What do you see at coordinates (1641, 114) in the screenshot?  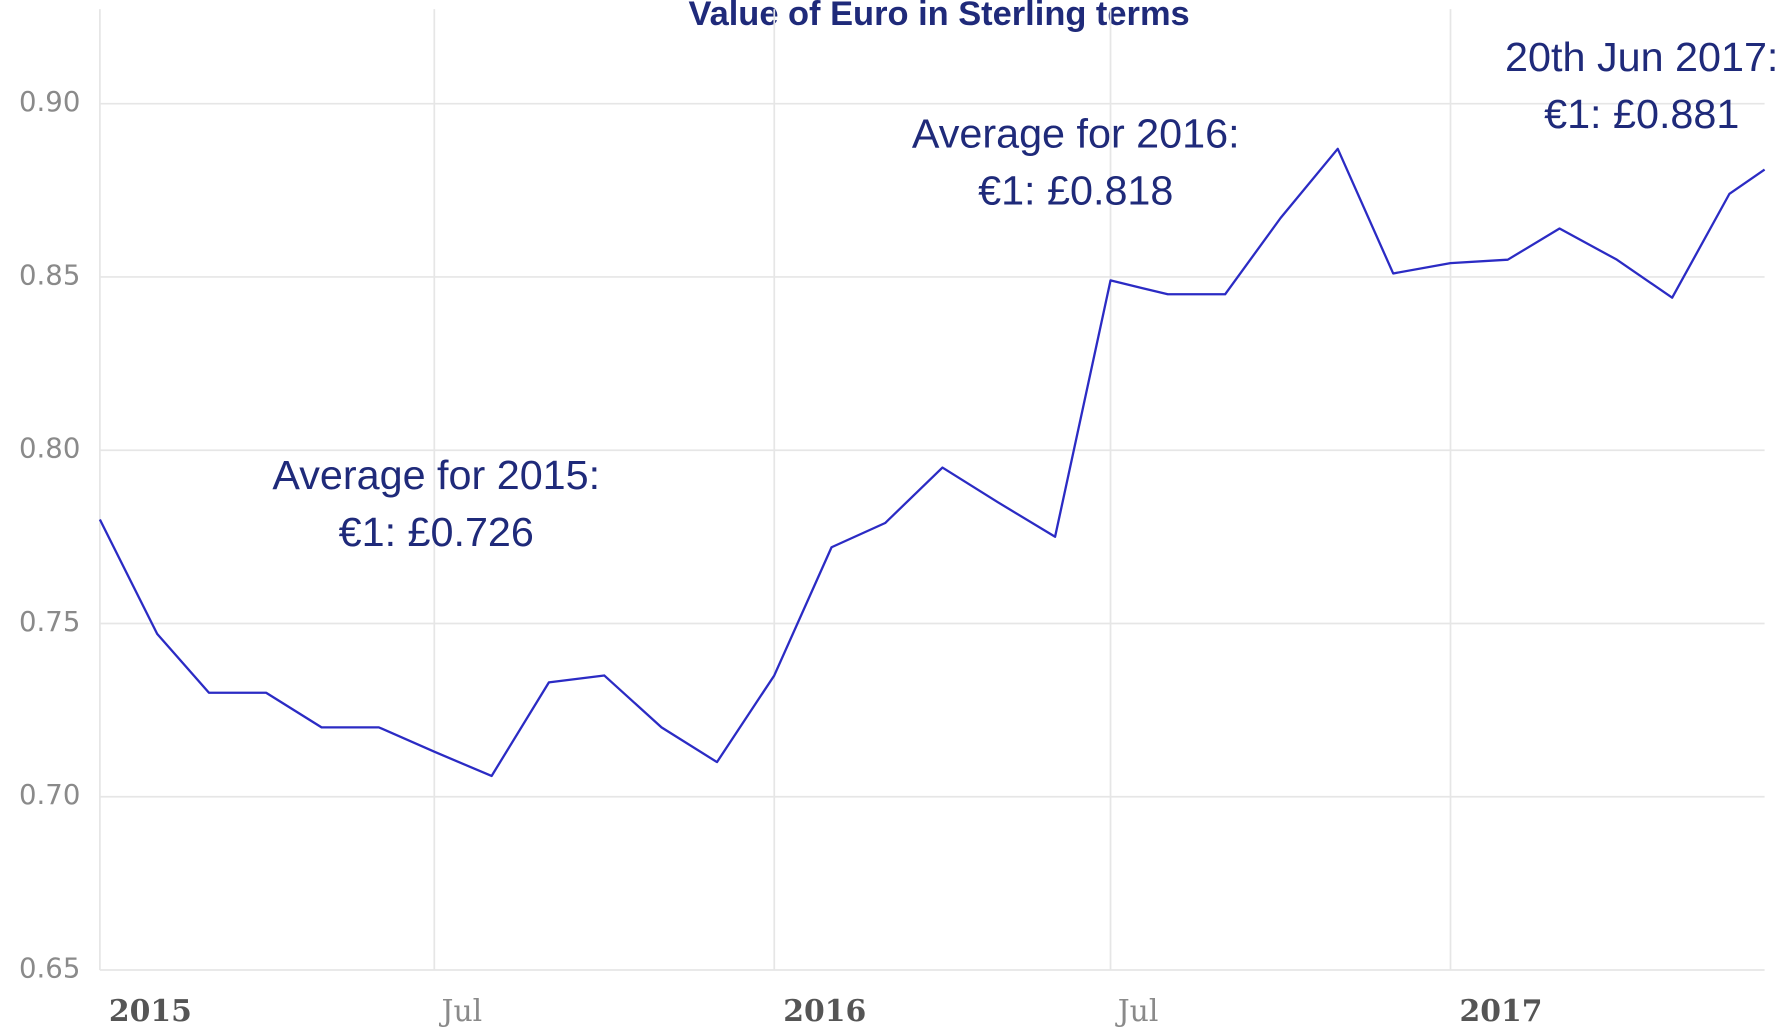 I see `annotation: €1: £0.881` at bounding box center [1641, 114].